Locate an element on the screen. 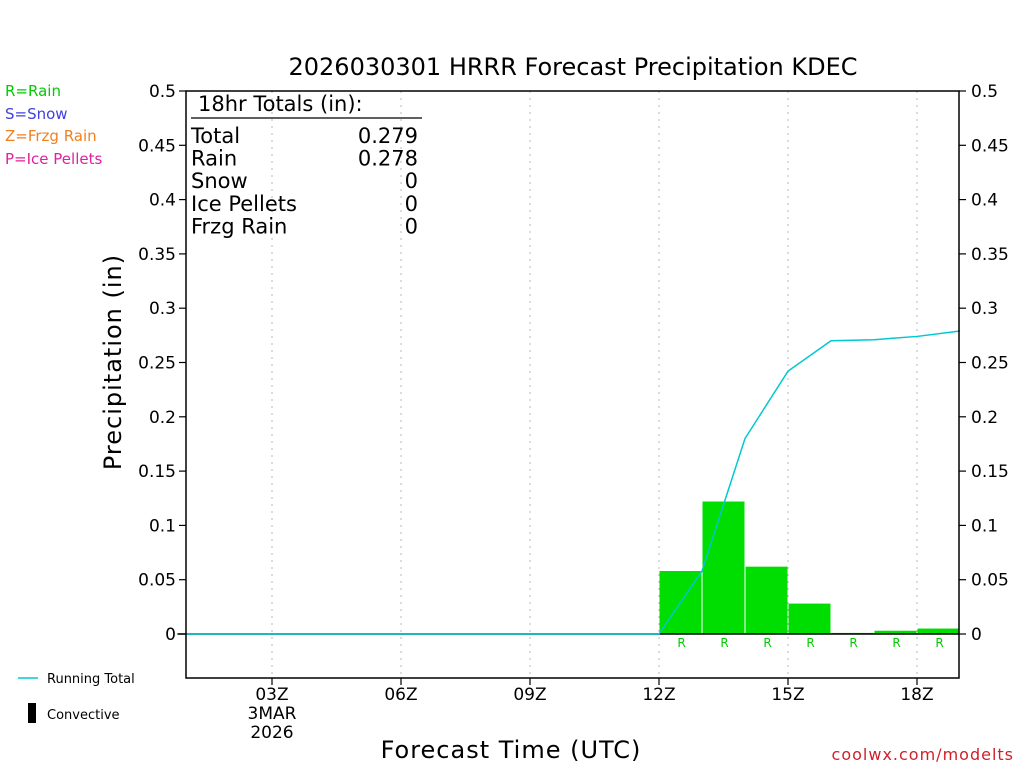 The image size is (1024, 768). x-tick-date-label: 3MAR is located at coordinates (272, 714).